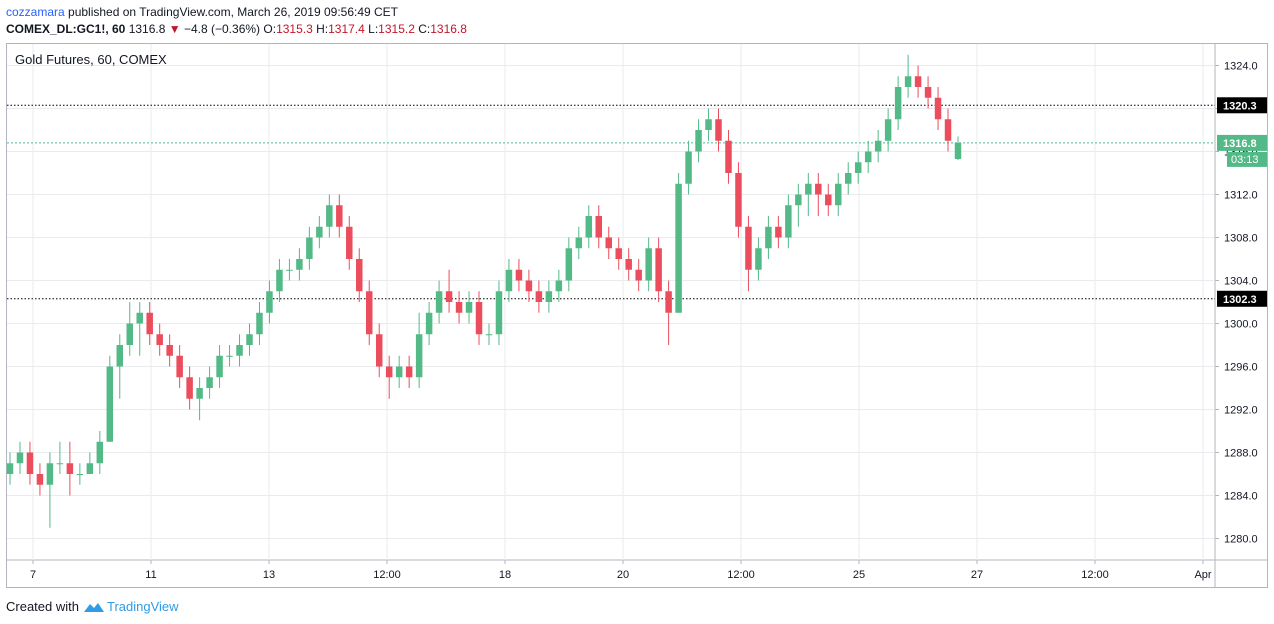  Describe the element at coordinates (859, 575) in the screenshot. I see `x-tick-label: 25` at that location.